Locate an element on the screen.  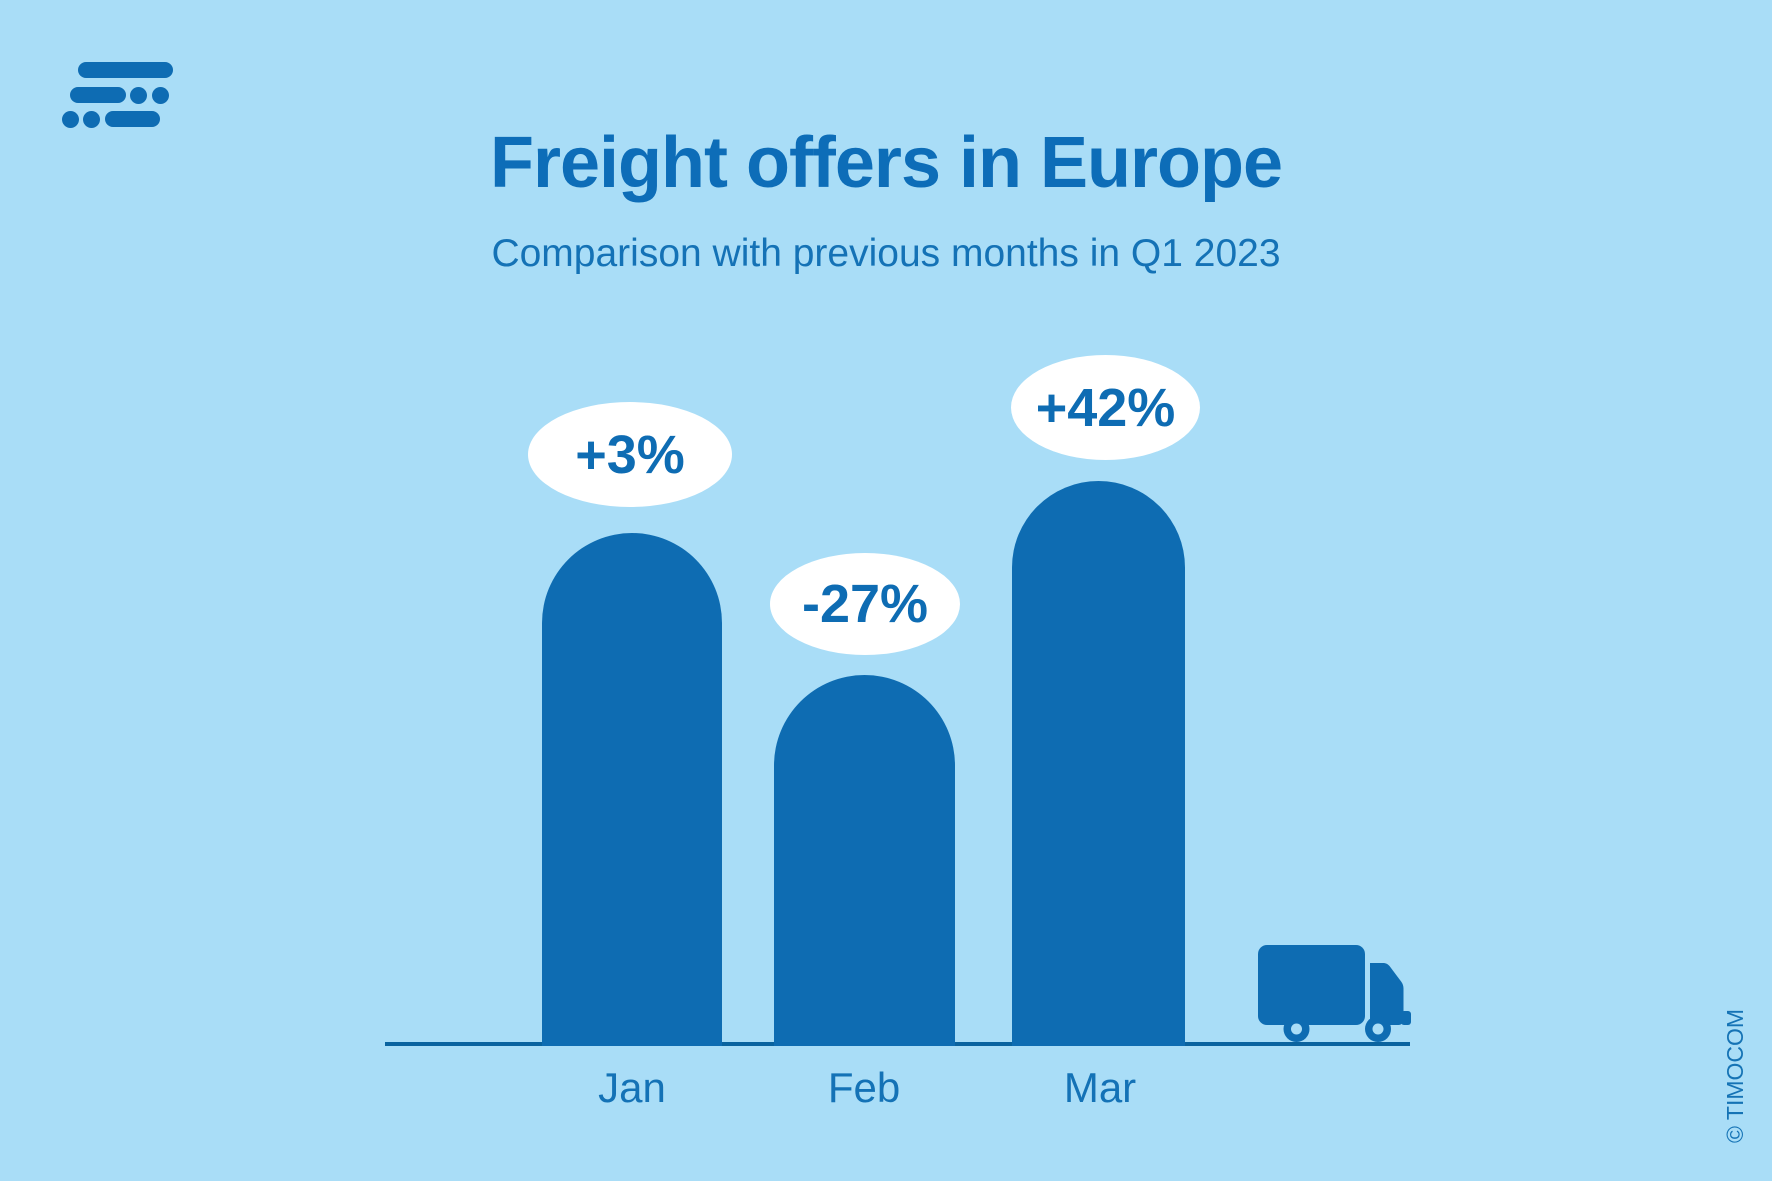
value-badge-feb: -27% is located at coordinates (865, 604).